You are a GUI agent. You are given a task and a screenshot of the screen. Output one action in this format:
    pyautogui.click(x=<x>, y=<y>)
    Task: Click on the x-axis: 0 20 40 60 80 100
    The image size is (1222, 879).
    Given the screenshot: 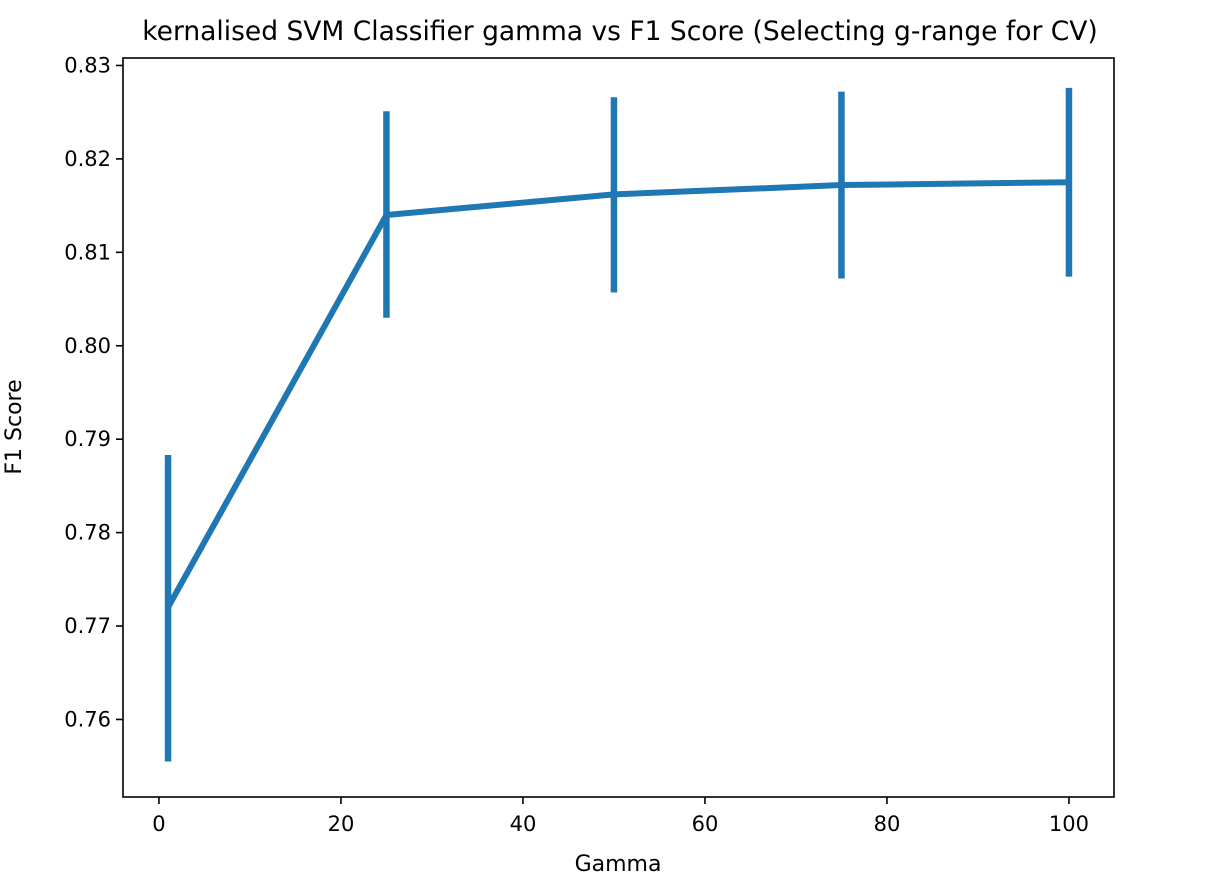 What is the action you would take?
    pyautogui.click(x=620, y=816)
    